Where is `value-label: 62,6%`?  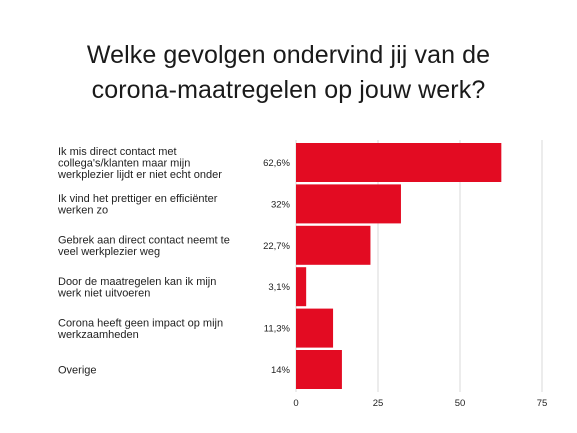 value-label: 62,6% is located at coordinates (276, 163).